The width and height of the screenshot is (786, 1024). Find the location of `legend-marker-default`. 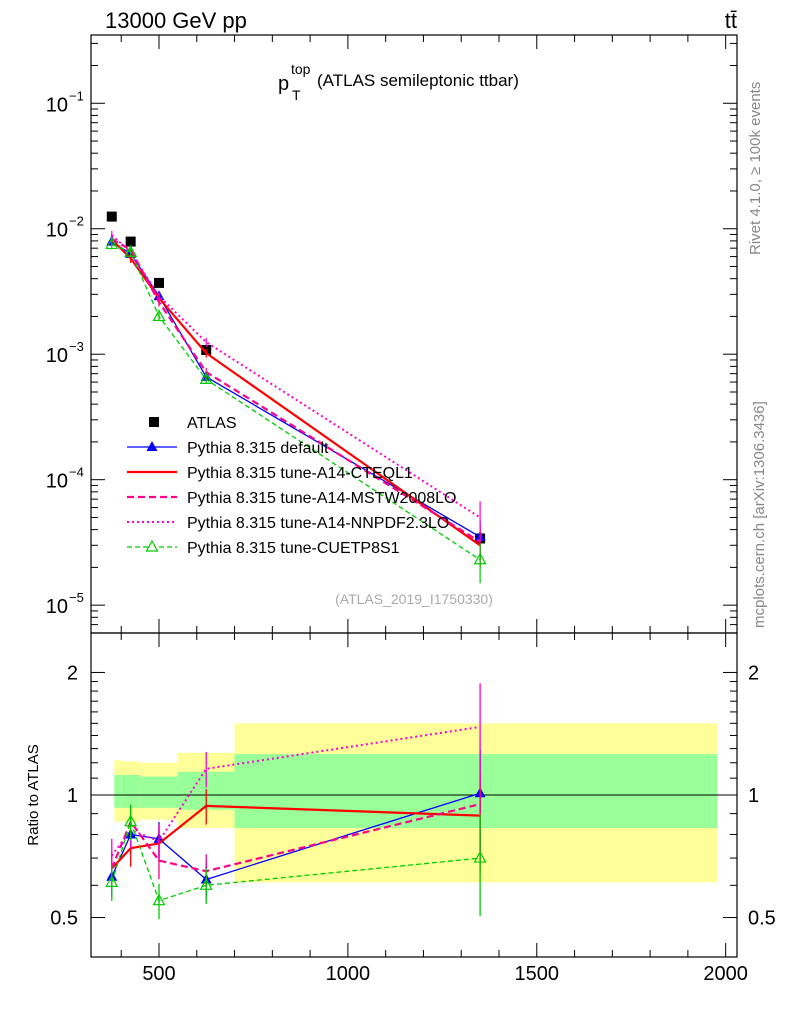

legend-marker-default is located at coordinates (152, 446).